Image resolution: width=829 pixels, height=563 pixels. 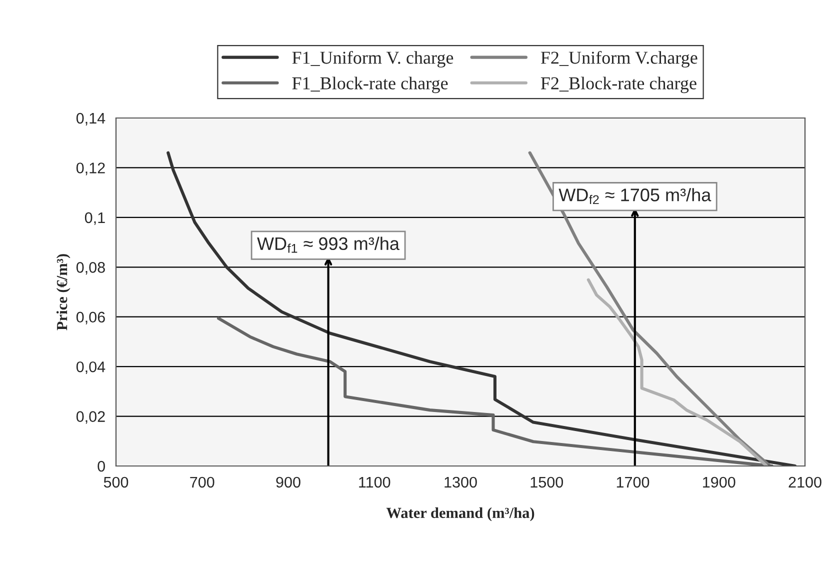 I want to click on x-tick-label: 2100, so click(x=805, y=482).